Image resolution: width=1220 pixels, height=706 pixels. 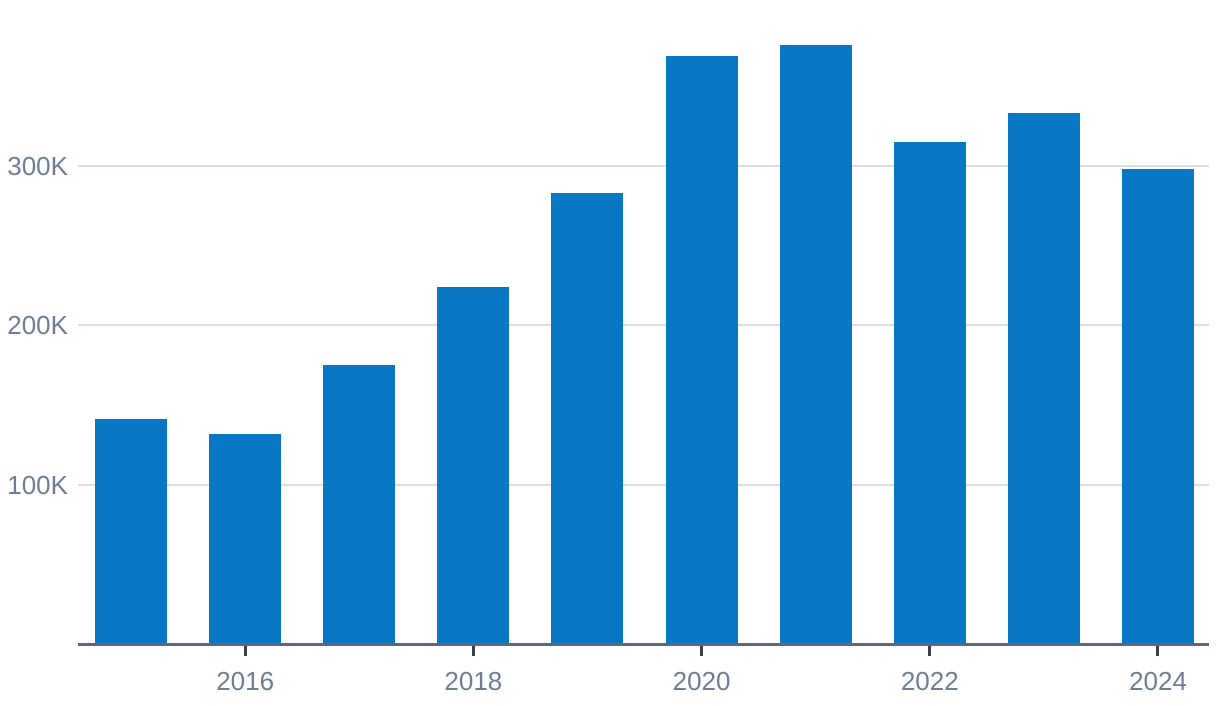 I want to click on x-axis-line, so click(x=643, y=644).